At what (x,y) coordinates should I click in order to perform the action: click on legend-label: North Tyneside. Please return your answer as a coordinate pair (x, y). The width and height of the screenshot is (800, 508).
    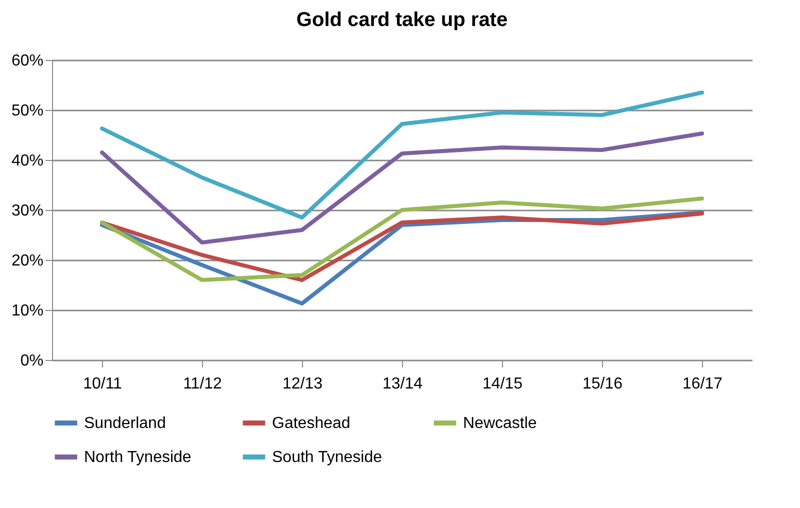
    Looking at the image, I should click on (138, 457).